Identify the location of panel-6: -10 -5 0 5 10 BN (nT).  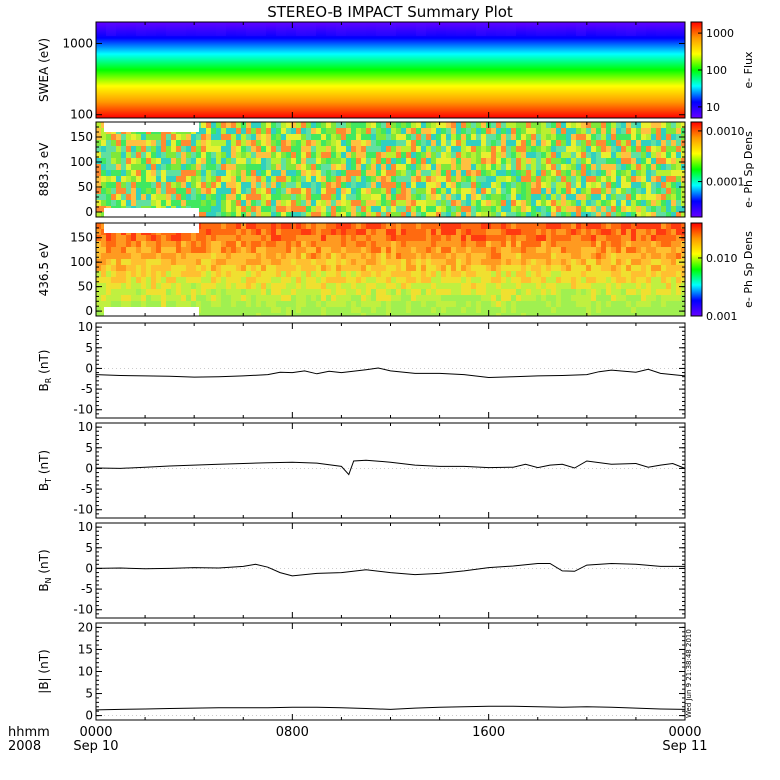
(361, 569).